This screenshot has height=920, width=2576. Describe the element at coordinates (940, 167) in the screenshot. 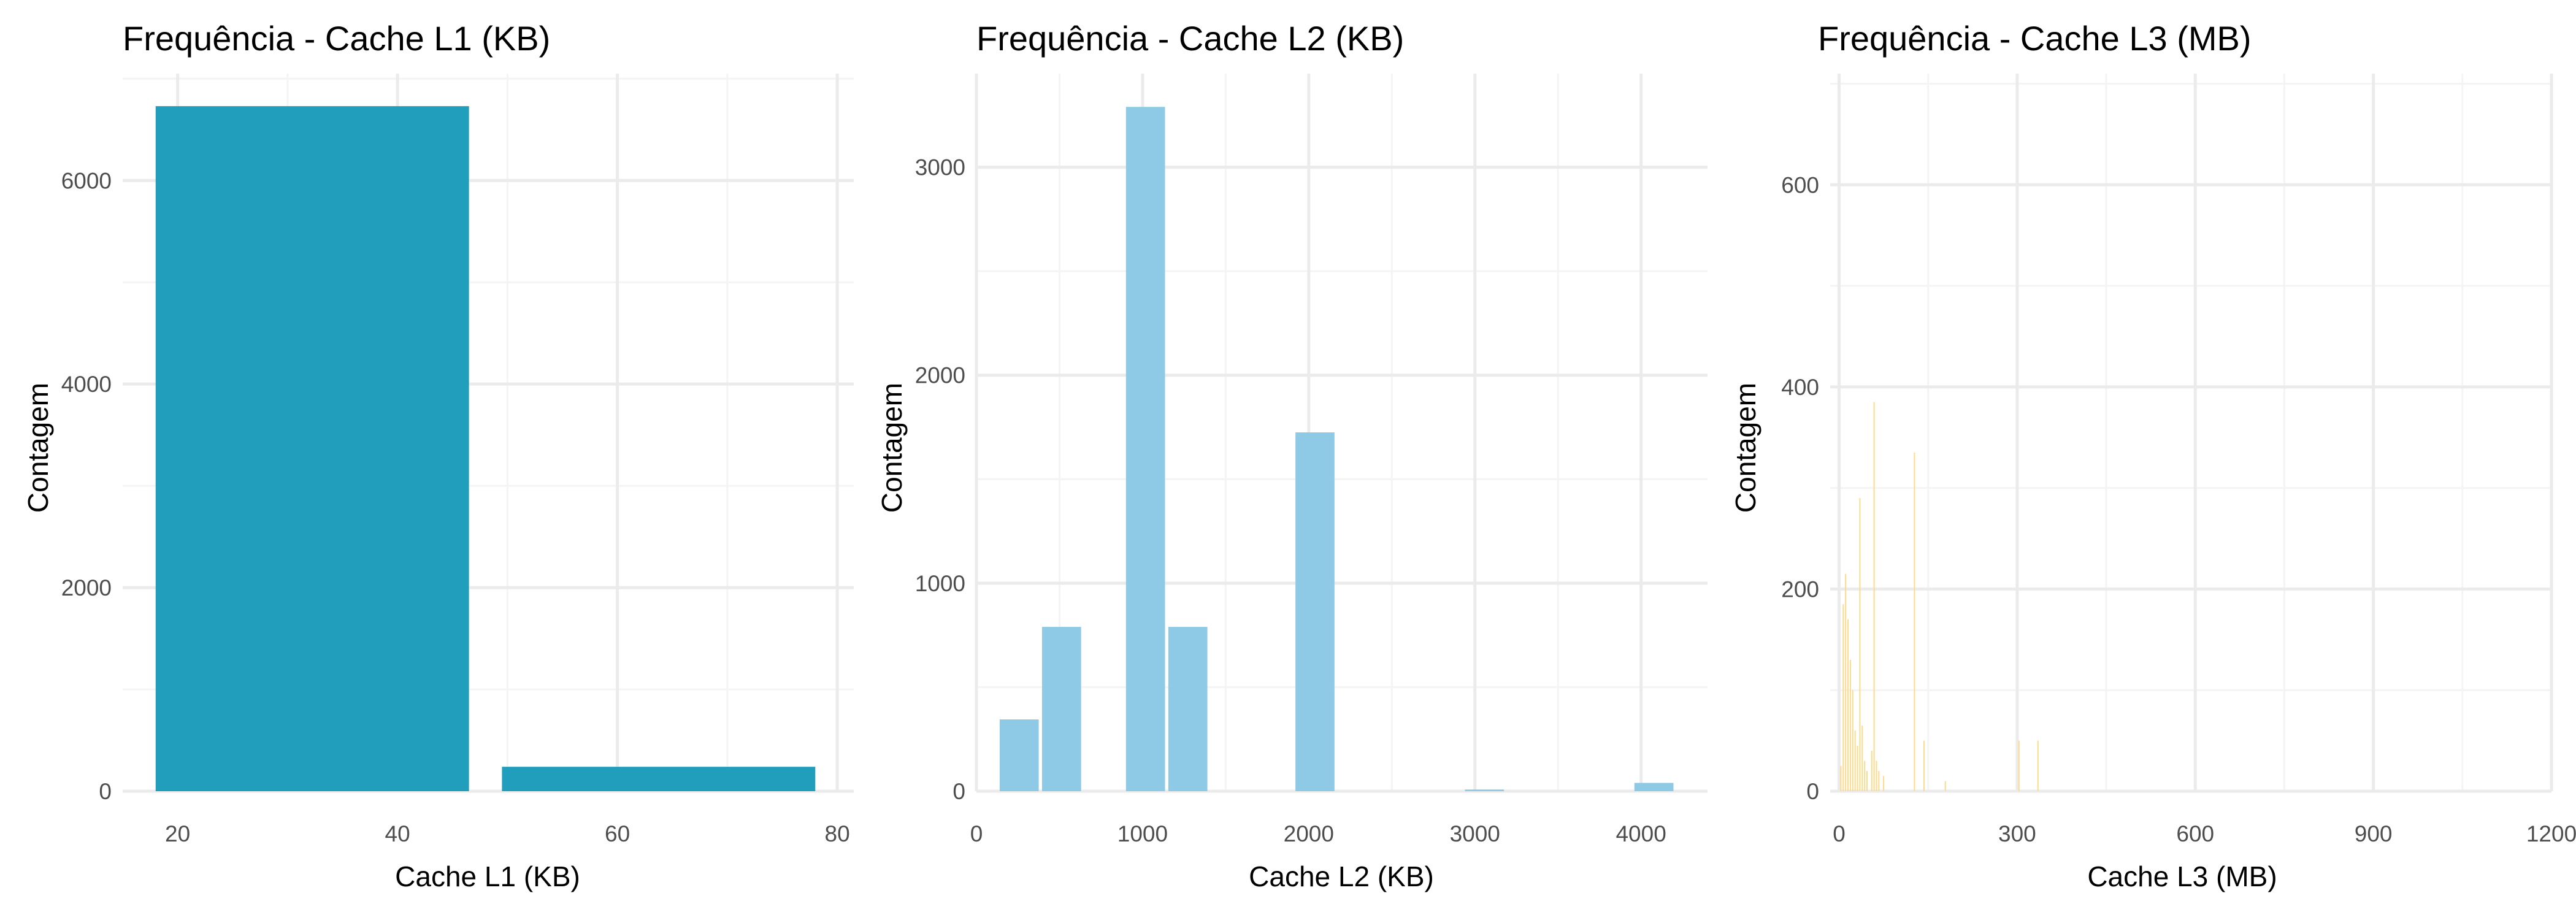

I see `y-tick-label: 3000` at that location.